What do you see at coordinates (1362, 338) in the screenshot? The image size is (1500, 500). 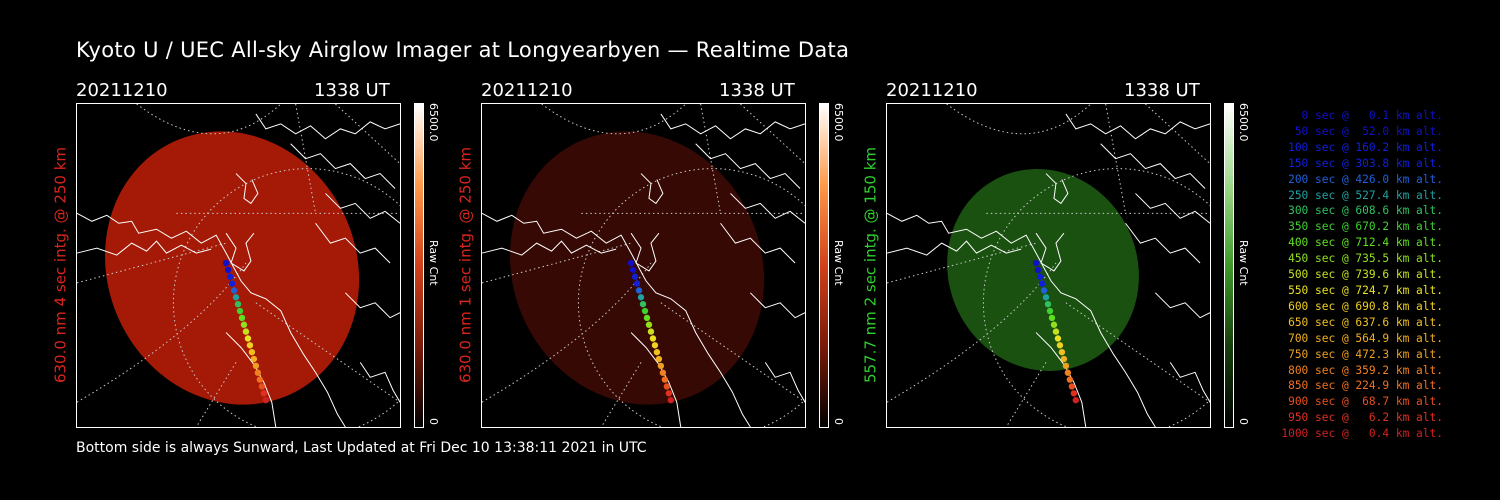 I see `legend-row: 700 sec @ 564.9 km alt.` at bounding box center [1362, 338].